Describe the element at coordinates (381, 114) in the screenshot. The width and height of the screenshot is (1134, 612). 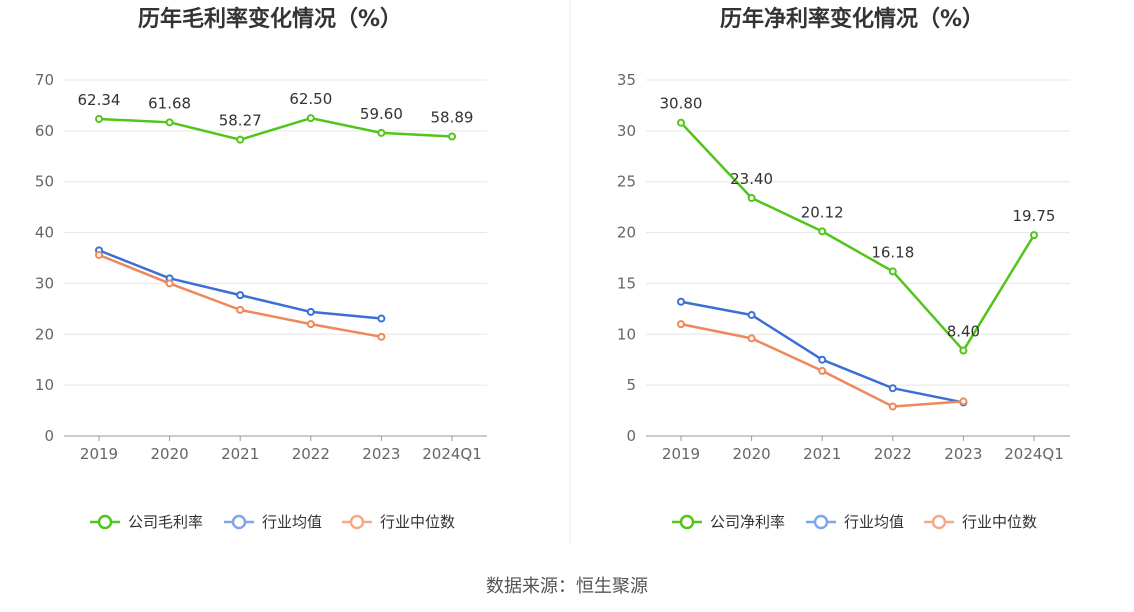
I see `data-label: 59.60` at that location.